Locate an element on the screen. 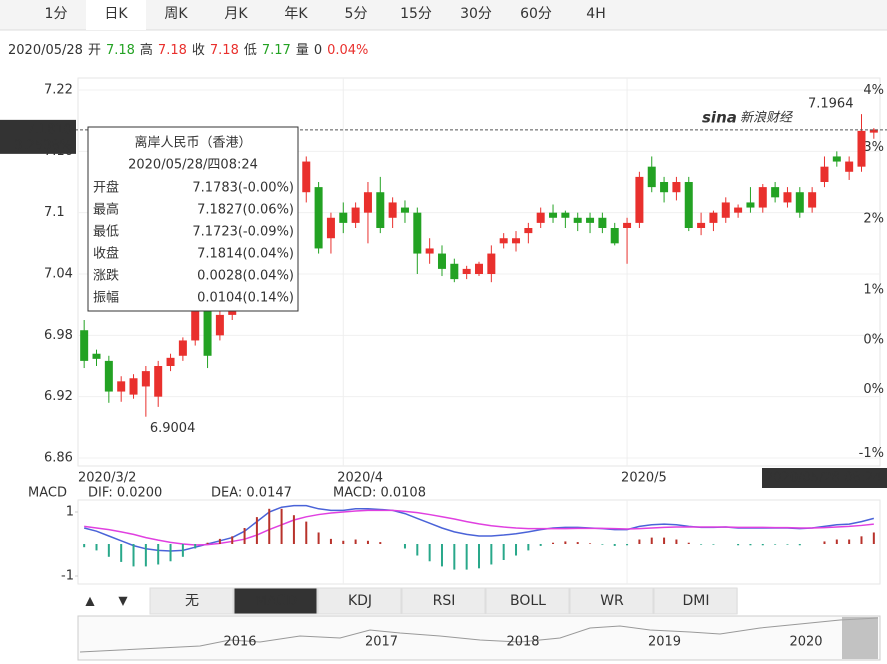 This screenshot has height=664, width=887. quote-item: 量 is located at coordinates (302, 50).